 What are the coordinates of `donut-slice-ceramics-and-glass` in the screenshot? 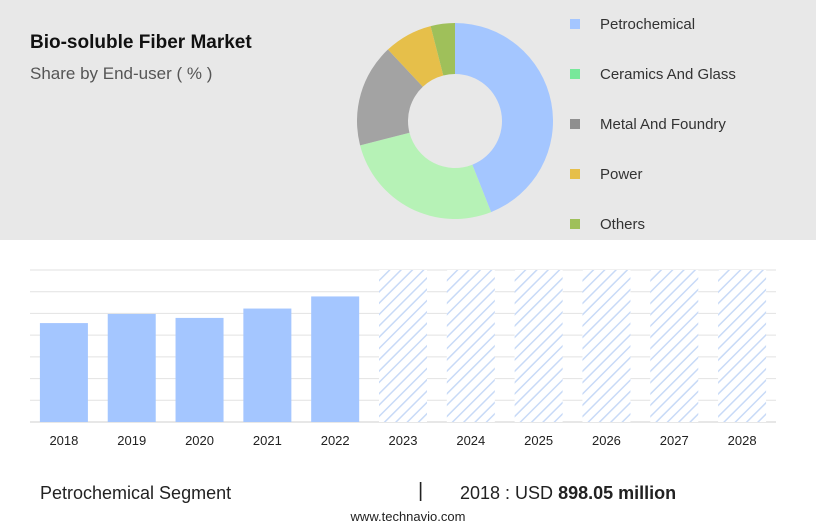 It's located at (426, 175).